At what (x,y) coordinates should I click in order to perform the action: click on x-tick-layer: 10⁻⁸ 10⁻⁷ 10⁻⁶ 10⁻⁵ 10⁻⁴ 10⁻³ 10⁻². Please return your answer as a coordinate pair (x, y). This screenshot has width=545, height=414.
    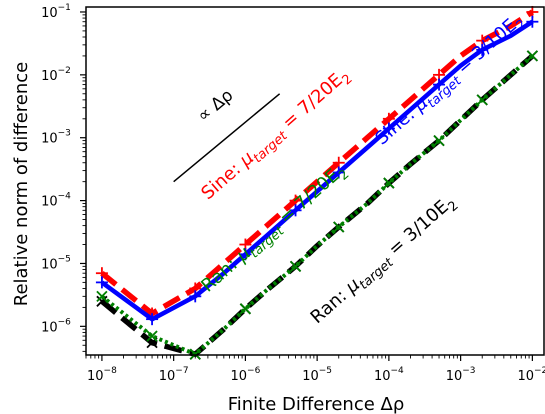
    Looking at the image, I should click on (315, 369).